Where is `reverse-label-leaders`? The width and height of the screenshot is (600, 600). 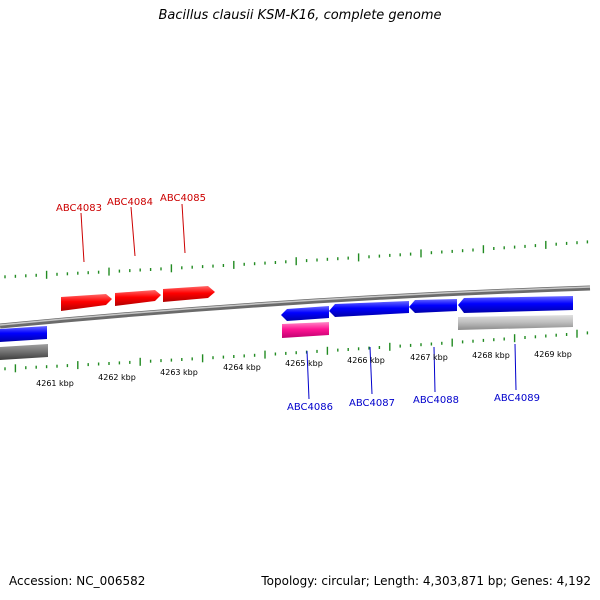 reverse-label-leaders is located at coordinates (411, 371).